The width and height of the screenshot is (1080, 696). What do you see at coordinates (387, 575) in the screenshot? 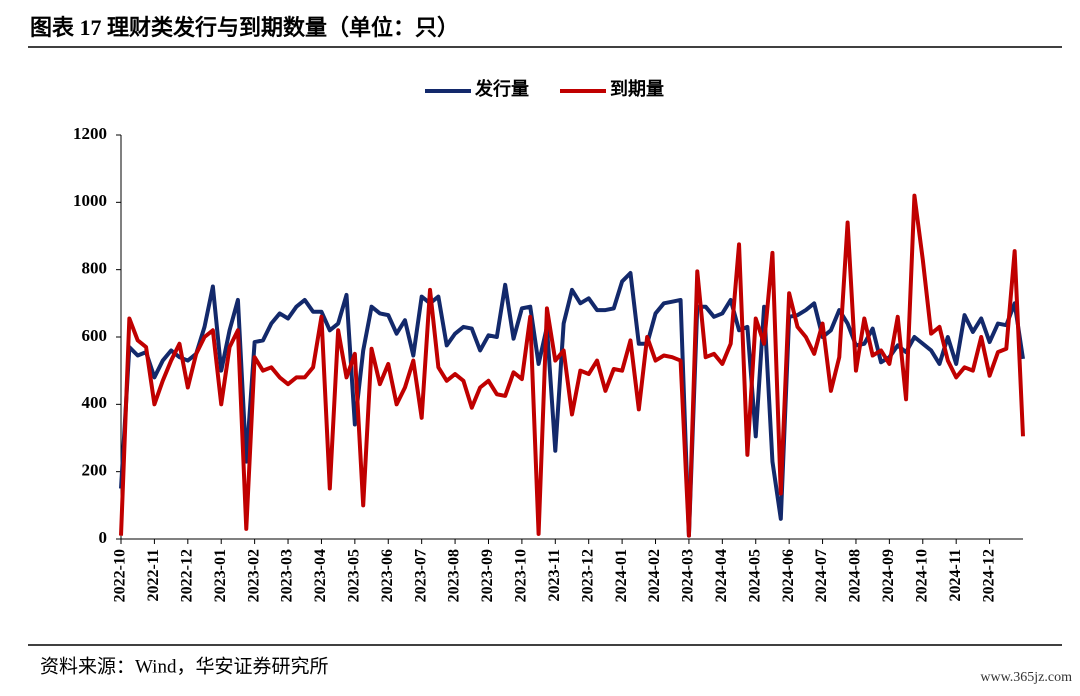
I see `x-tick-label: 2023-06` at bounding box center [387, 575].